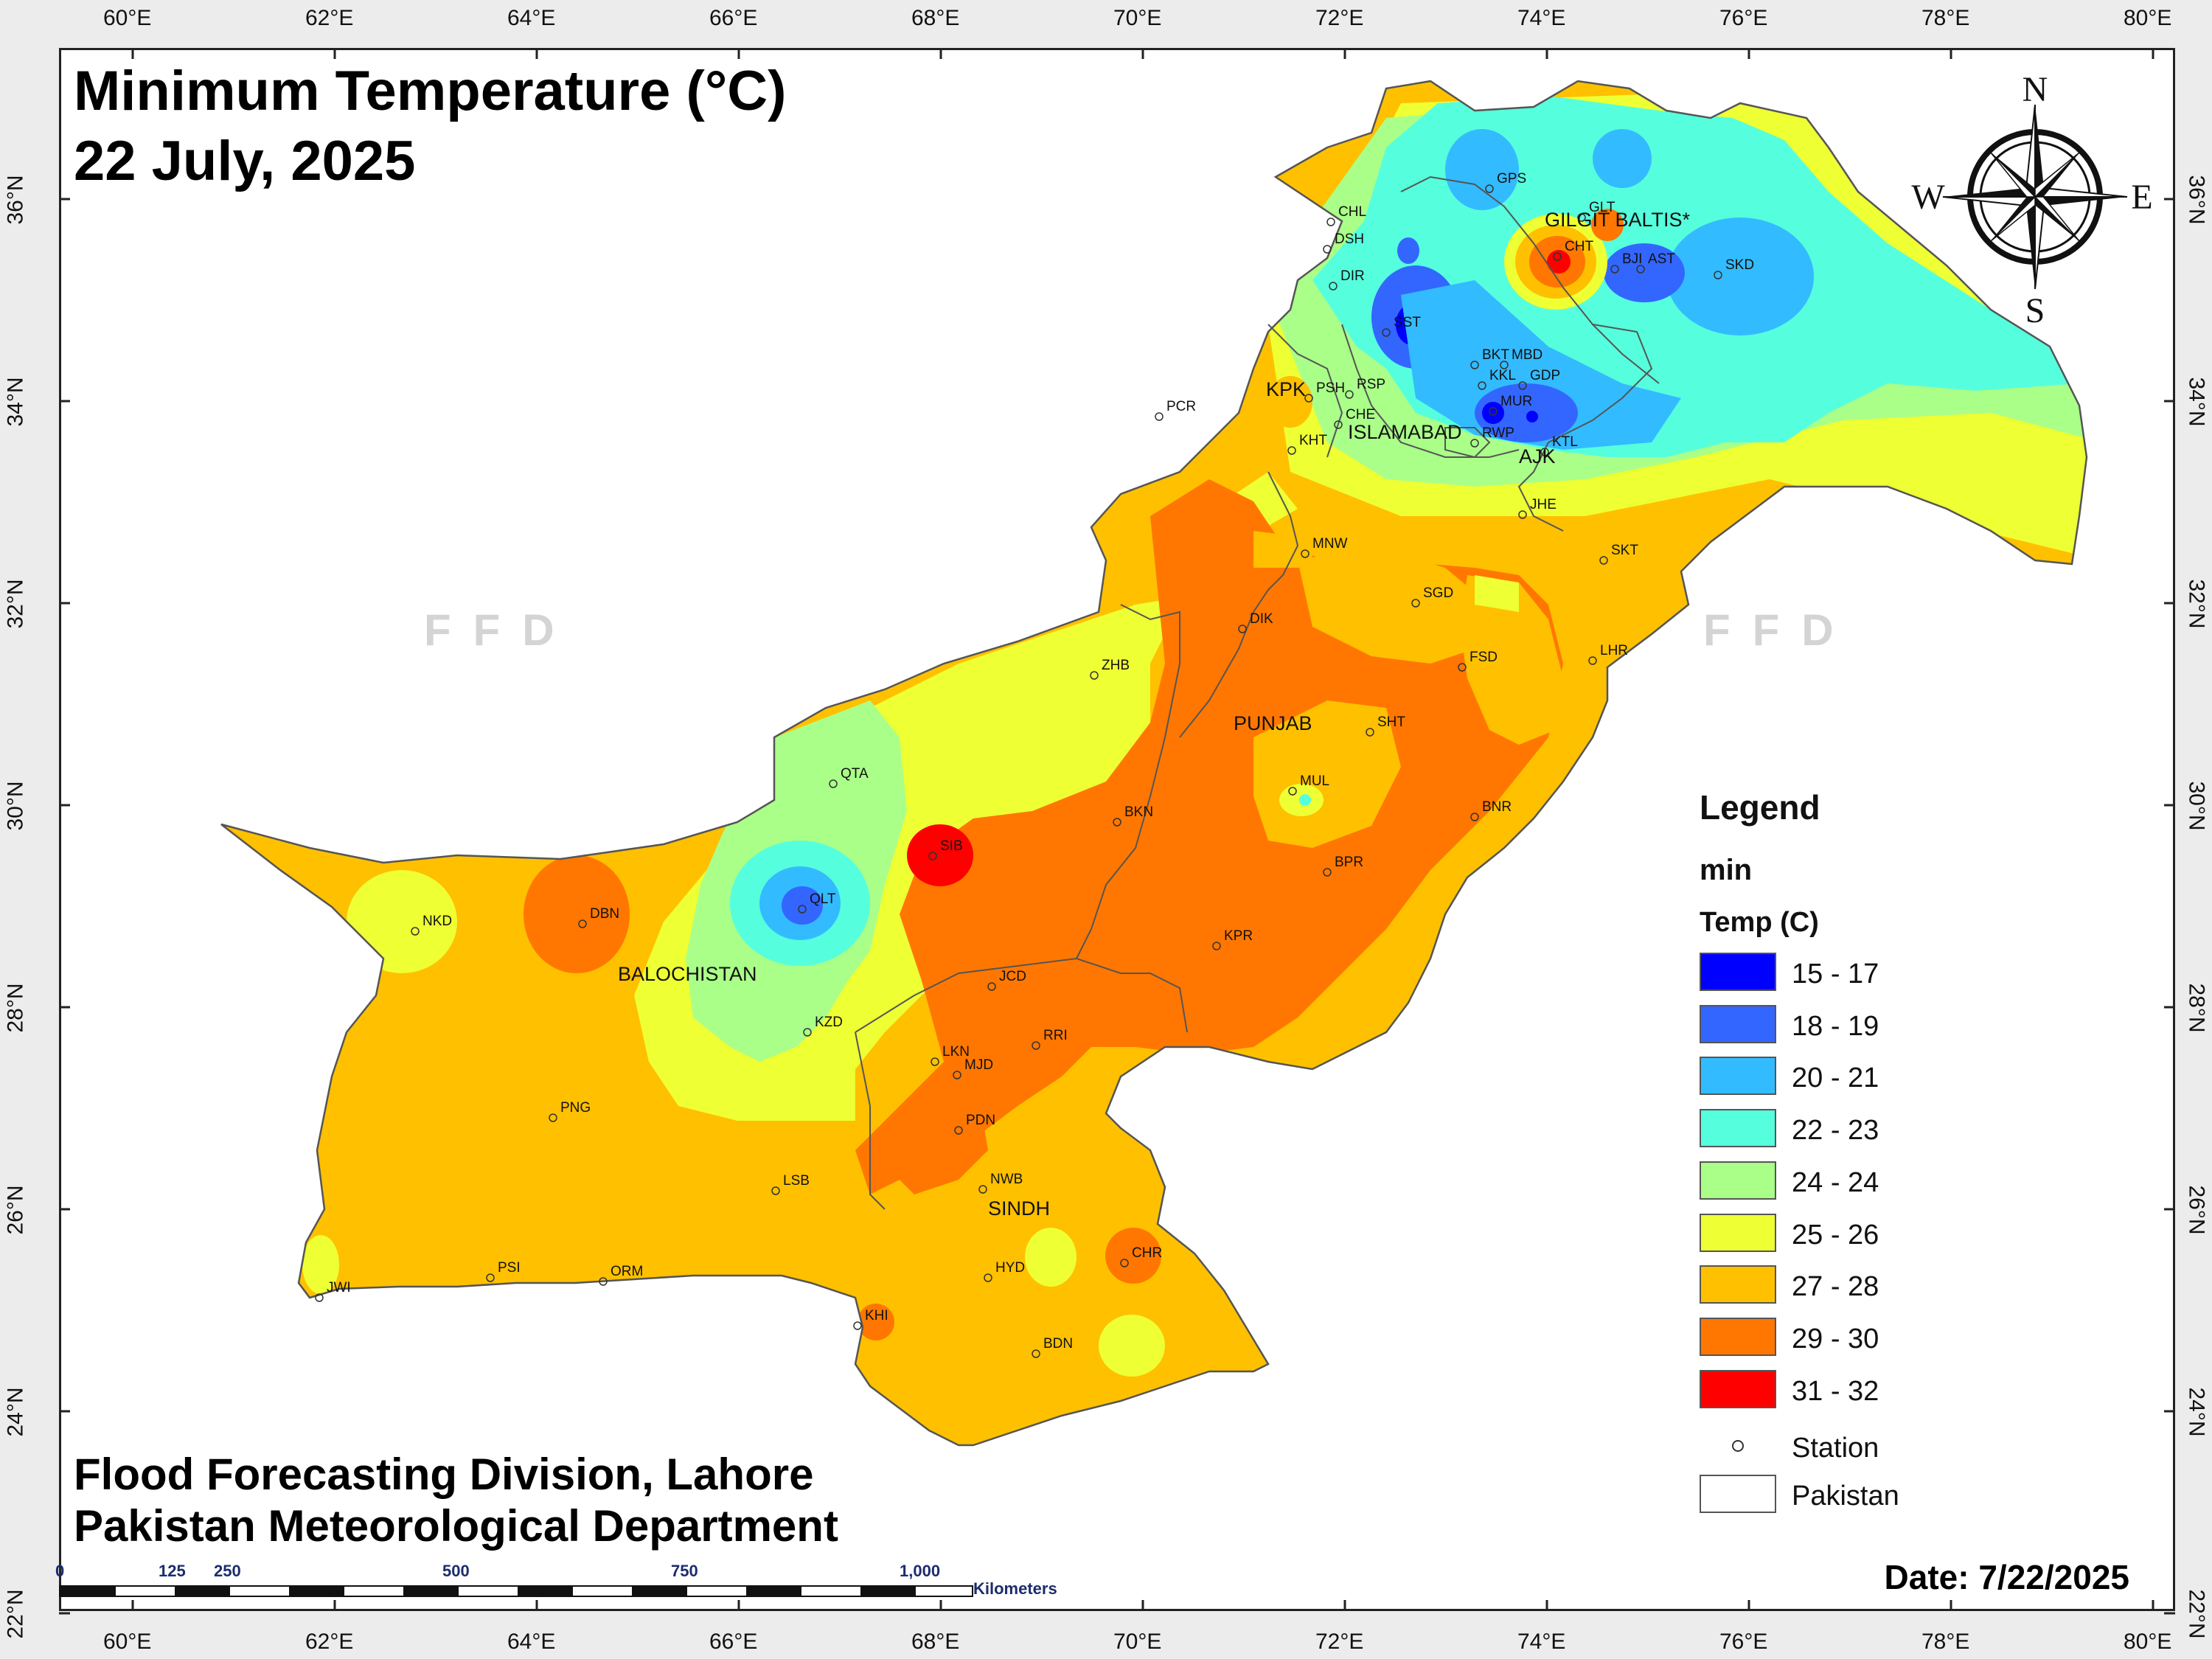  Describe the element at coordinates (2035, 89) in the screenshot. I see `compass-n: N` at that location.